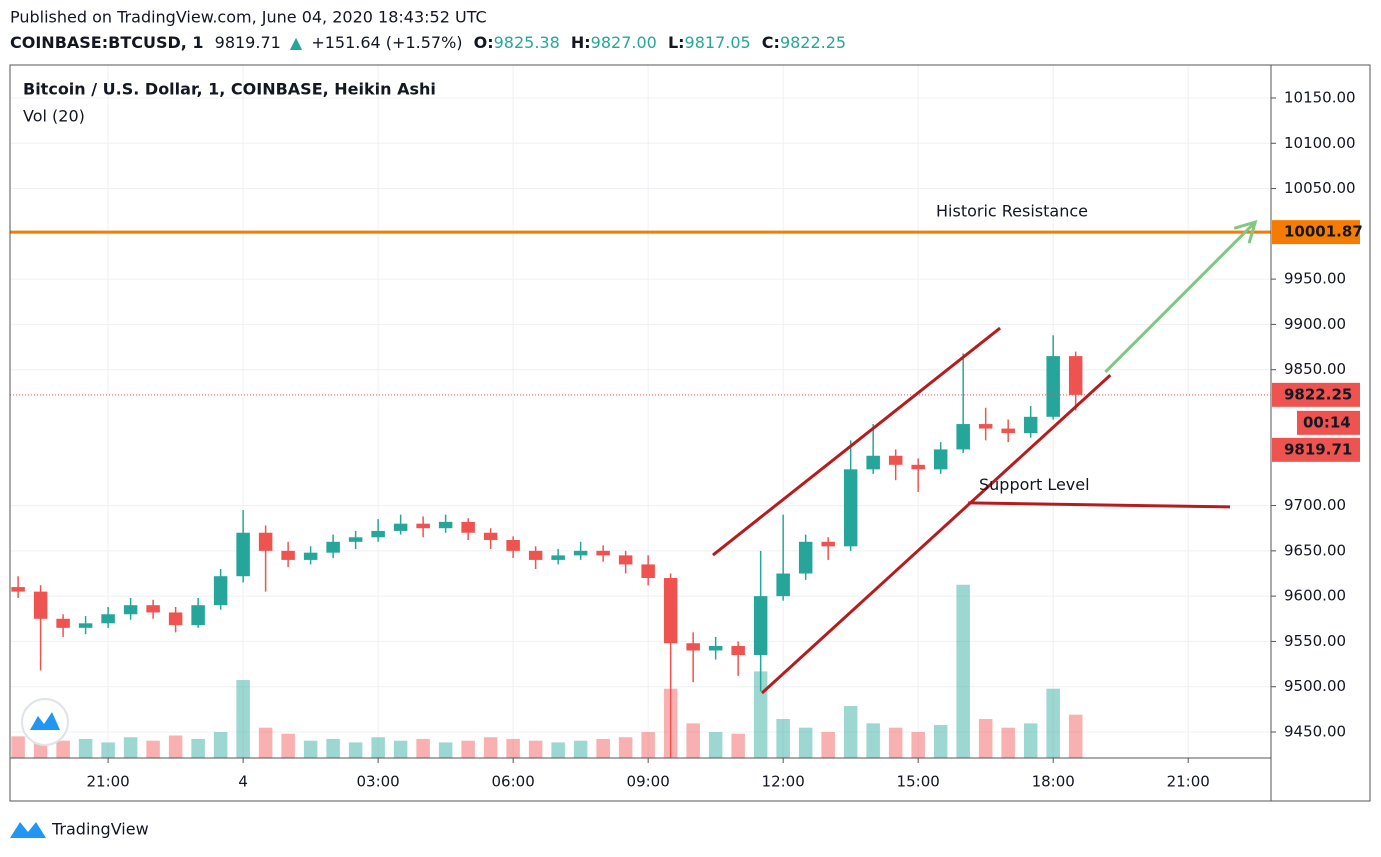 The image size is (1381, 857). What do you see at coordinates (1315, 369) in the screenshot?
I see `y-tick-label: 9850.00` at bounding box center [1315, 369].